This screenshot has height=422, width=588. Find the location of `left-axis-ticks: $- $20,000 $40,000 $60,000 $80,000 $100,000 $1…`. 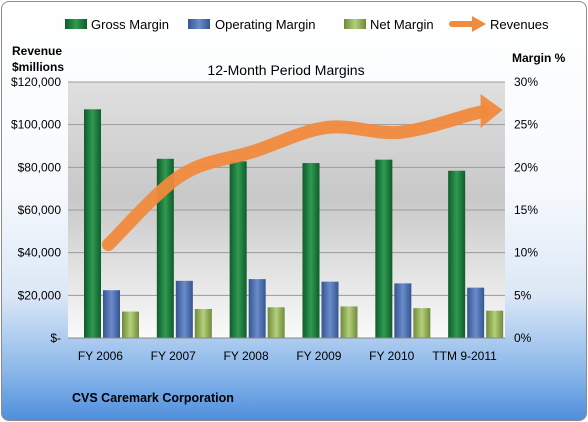

left-axis-ticks: $- $20,000 $40,000 $60,000 $80,000 $100,000 $1… is located at coordinates (36, 210).